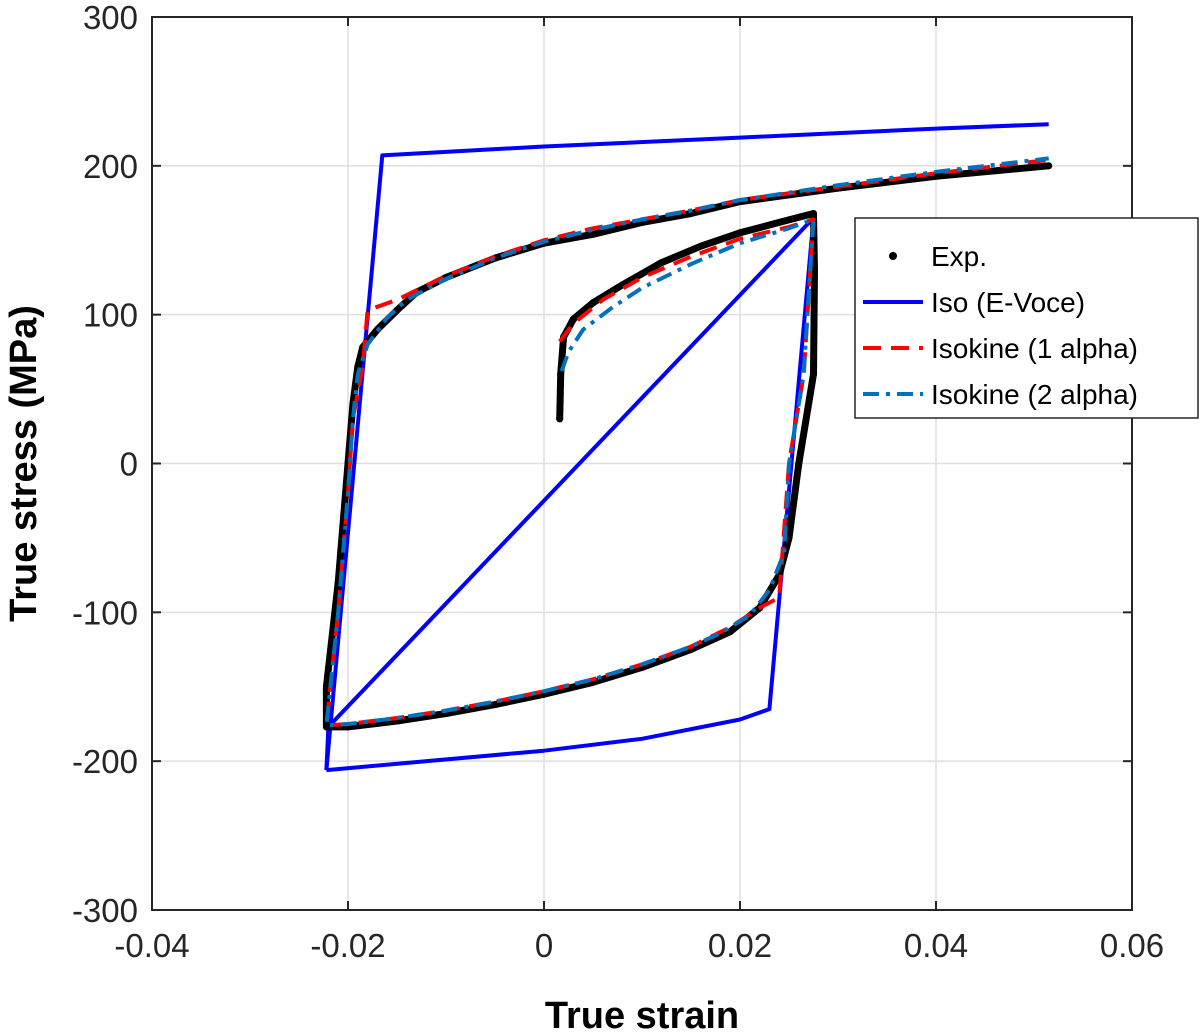 The width and height of the screenshot is (1200, 1035). Describe the element at coordinates (110, 18) in the screenshot. I see `y-tick-label: 300` at that location.